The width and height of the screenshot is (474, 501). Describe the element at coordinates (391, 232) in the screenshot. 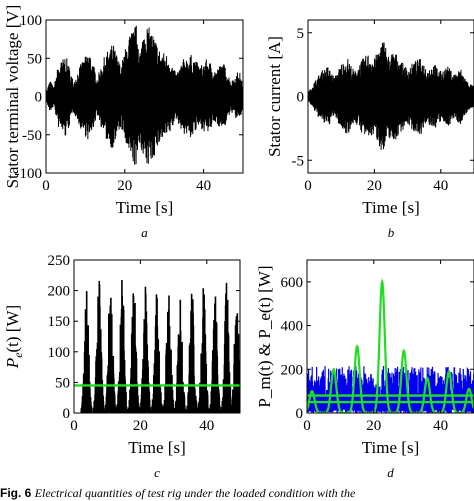

I see `panel-label-b: b` at that location.